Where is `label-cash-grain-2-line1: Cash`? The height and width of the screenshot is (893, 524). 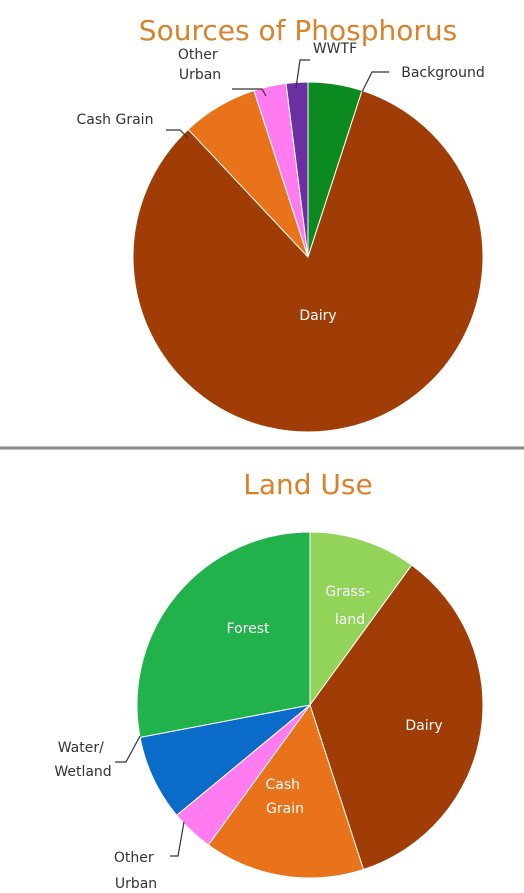 label-cash-grain-2-line1: Cash is located at coordinates (283, 785).